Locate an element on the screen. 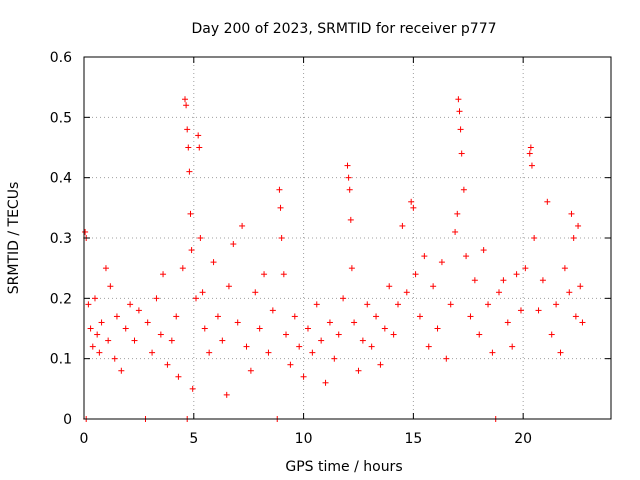 This screenshot has height=480, width=640. x-tick-label: 15 is located at coordinates (413, 439).